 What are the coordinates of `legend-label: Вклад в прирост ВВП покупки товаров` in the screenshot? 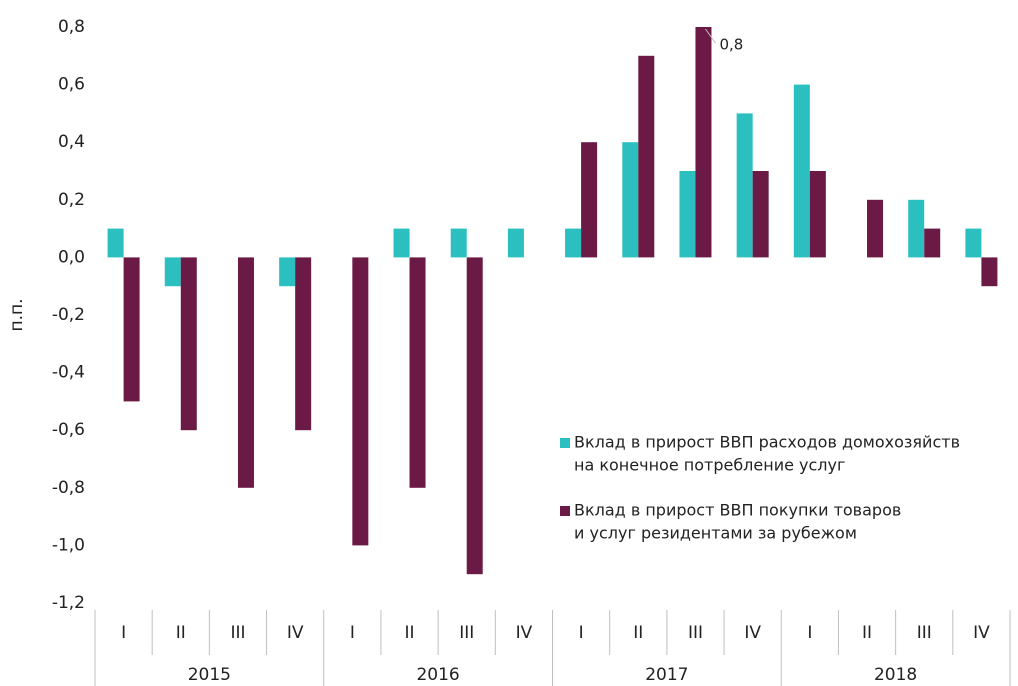 It's located at (737, 510).